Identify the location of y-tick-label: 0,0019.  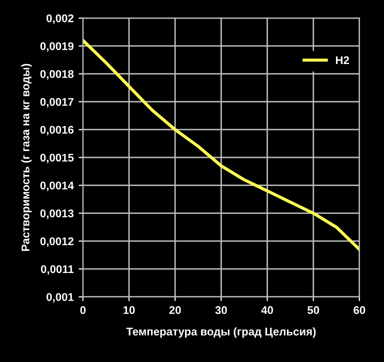
(57, 47).